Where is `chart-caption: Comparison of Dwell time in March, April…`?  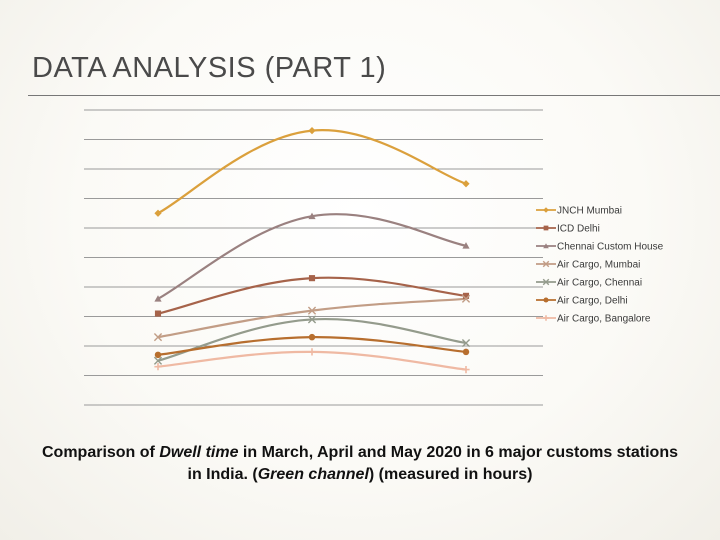
chart-caption: Comparison of Dwell time in March, April… is located at coordinates (360, 464).